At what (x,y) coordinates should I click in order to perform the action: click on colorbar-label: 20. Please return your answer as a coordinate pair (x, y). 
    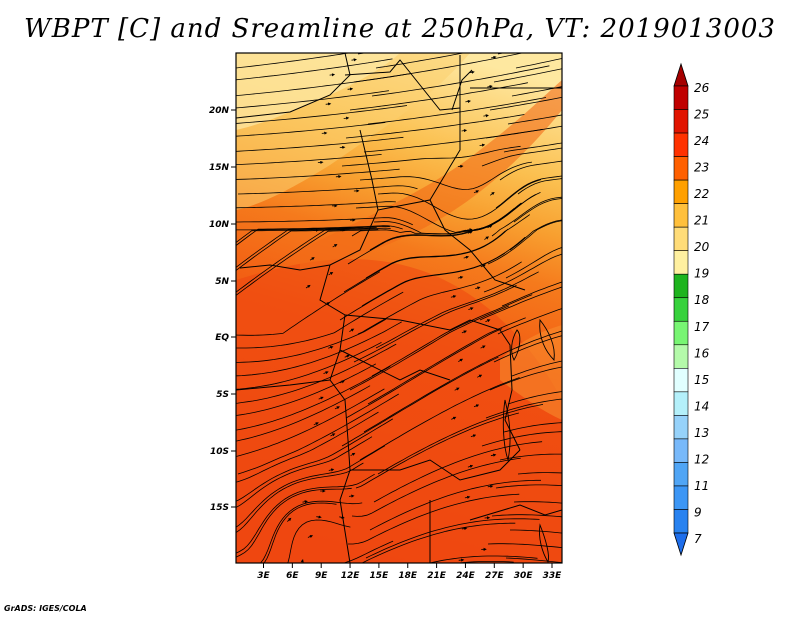
    Looking at the image, I should click on (702, 247).